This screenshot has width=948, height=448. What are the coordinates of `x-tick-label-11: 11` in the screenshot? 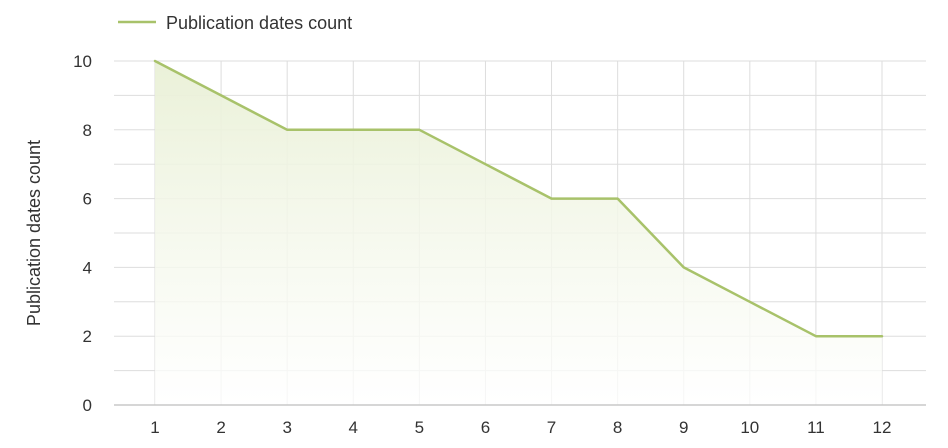 It's located at (816, 427).